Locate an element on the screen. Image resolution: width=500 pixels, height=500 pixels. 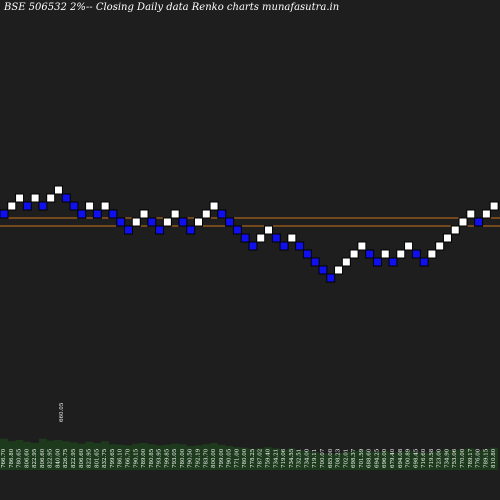
x-tick-label: 702.01 is located at coordinates (346, 458).